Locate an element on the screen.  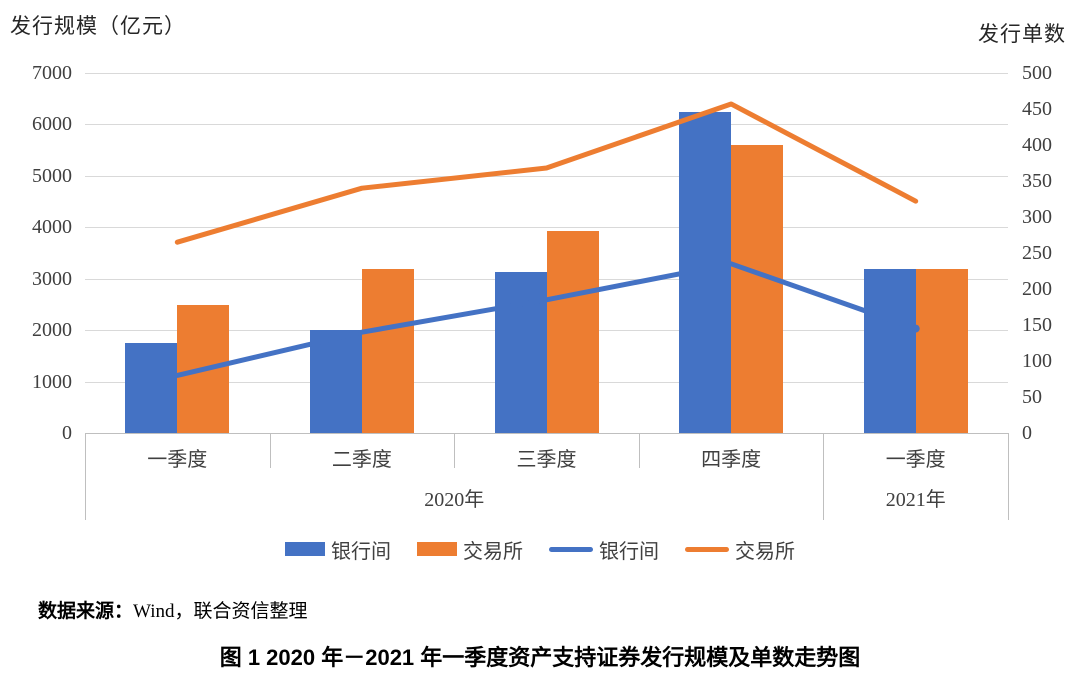
data-source-prefix: 数据来源： is located at coordinates (86, 611).